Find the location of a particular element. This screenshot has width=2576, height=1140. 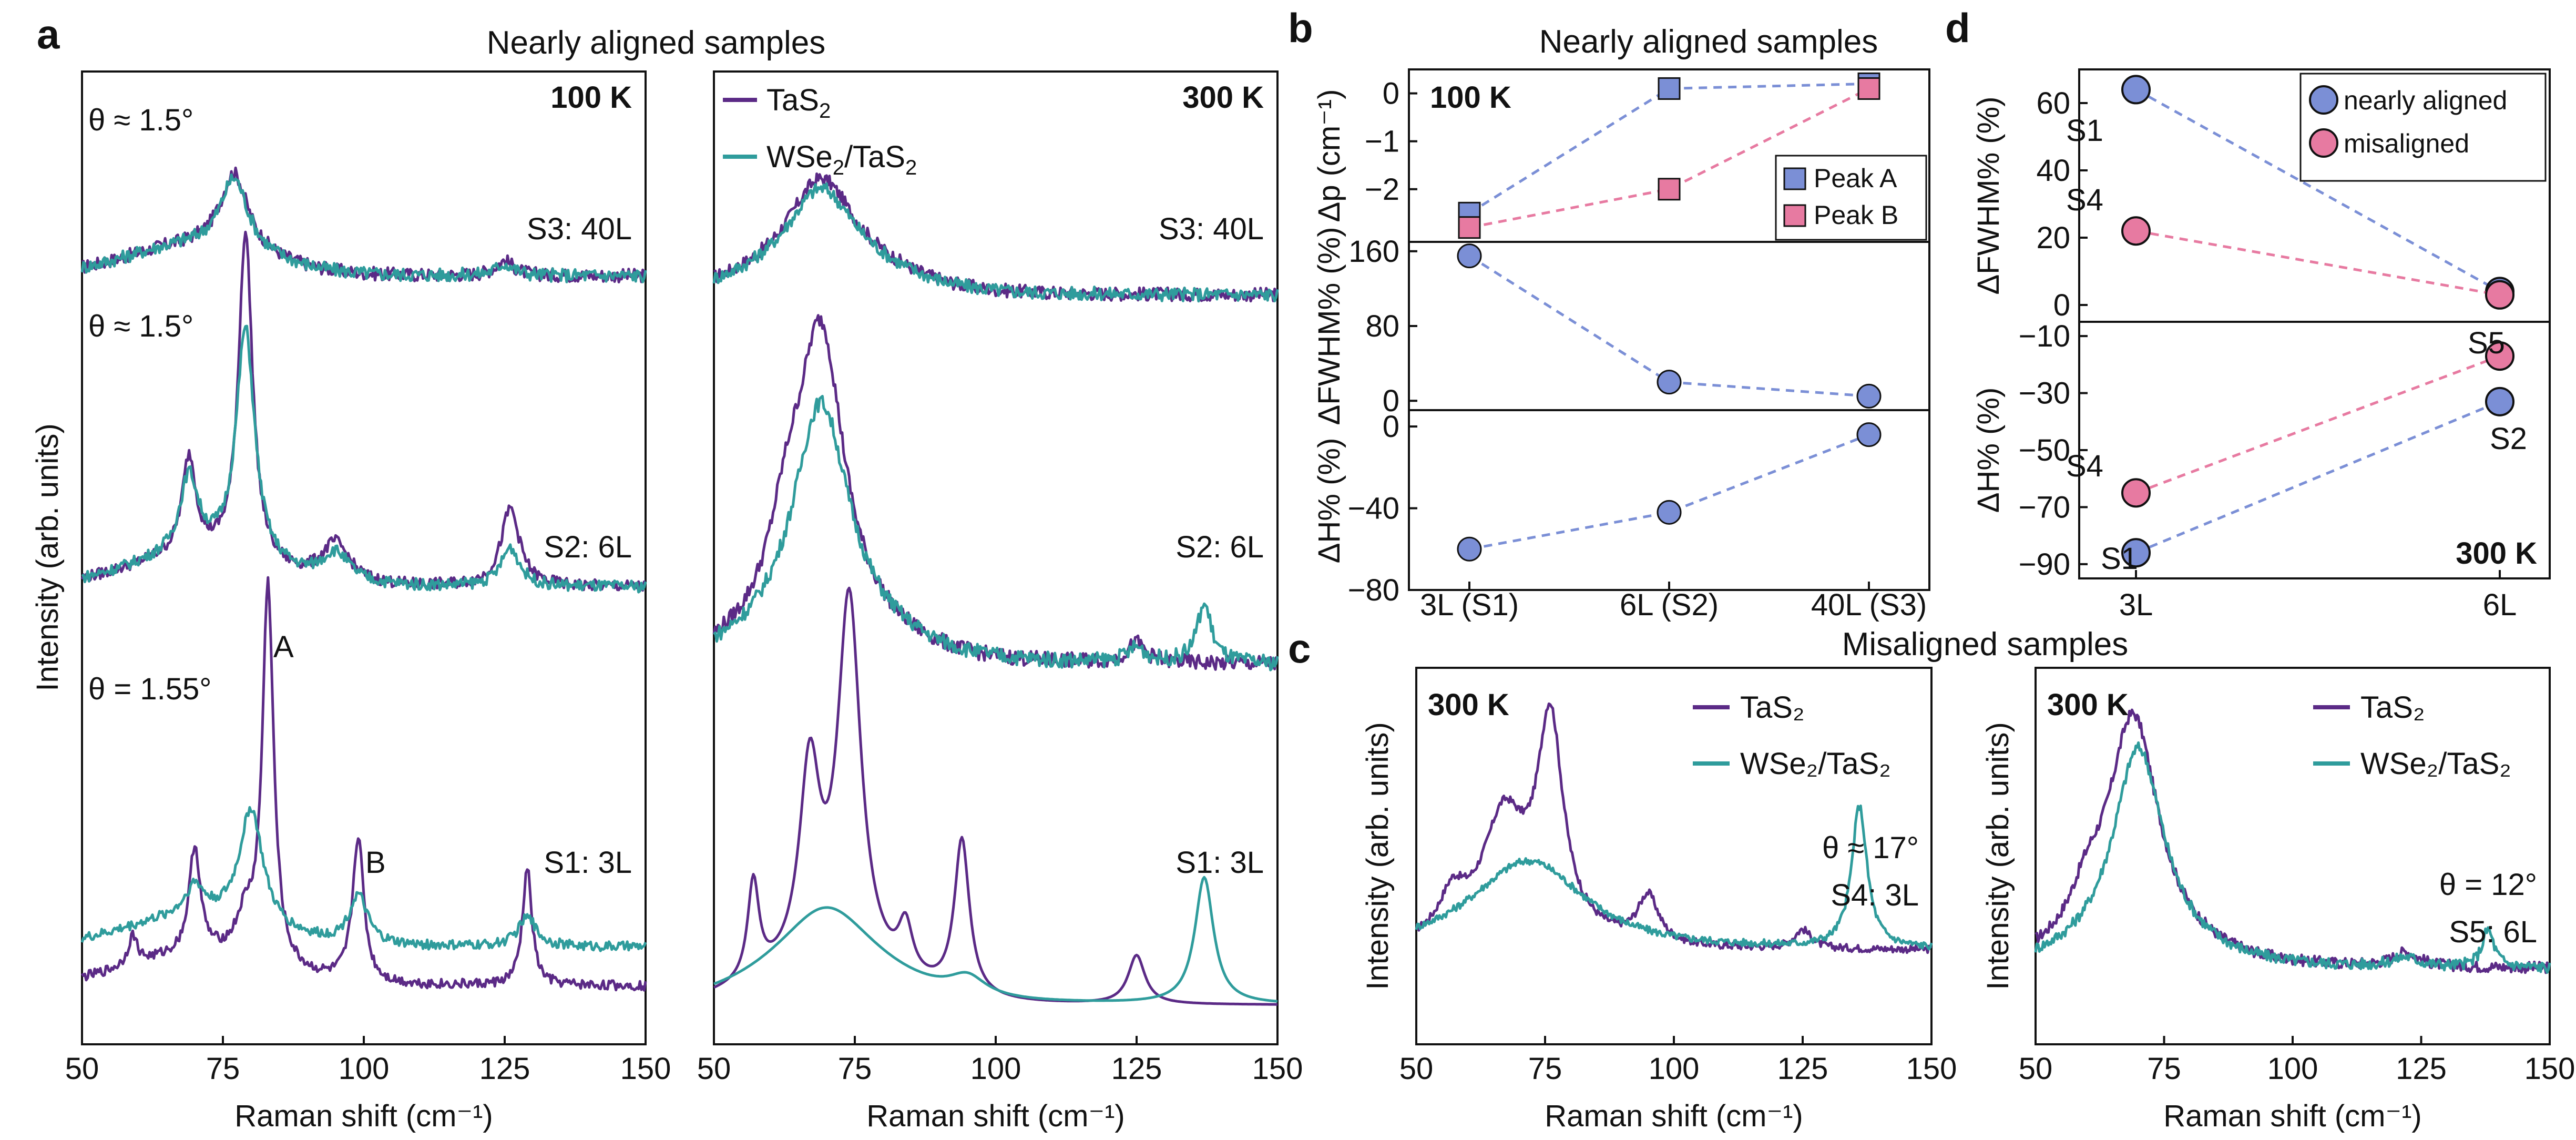

sample-s3-a-100k: S3: 40L is located at coordinates (579, 229).